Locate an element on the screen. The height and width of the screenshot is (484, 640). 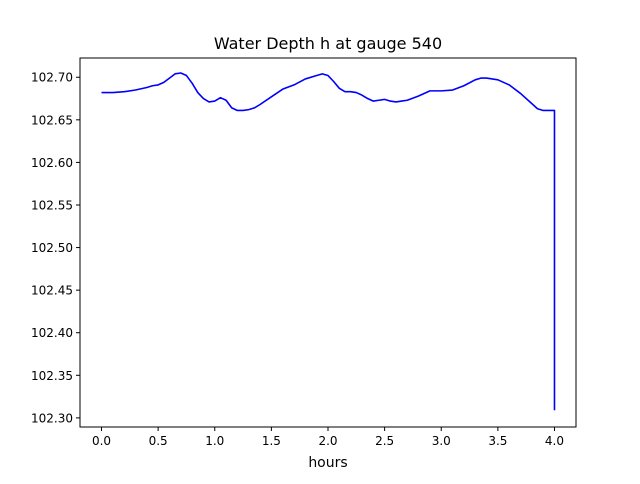
y-tick-label: 102.30 is located at coordinates (52, 418).